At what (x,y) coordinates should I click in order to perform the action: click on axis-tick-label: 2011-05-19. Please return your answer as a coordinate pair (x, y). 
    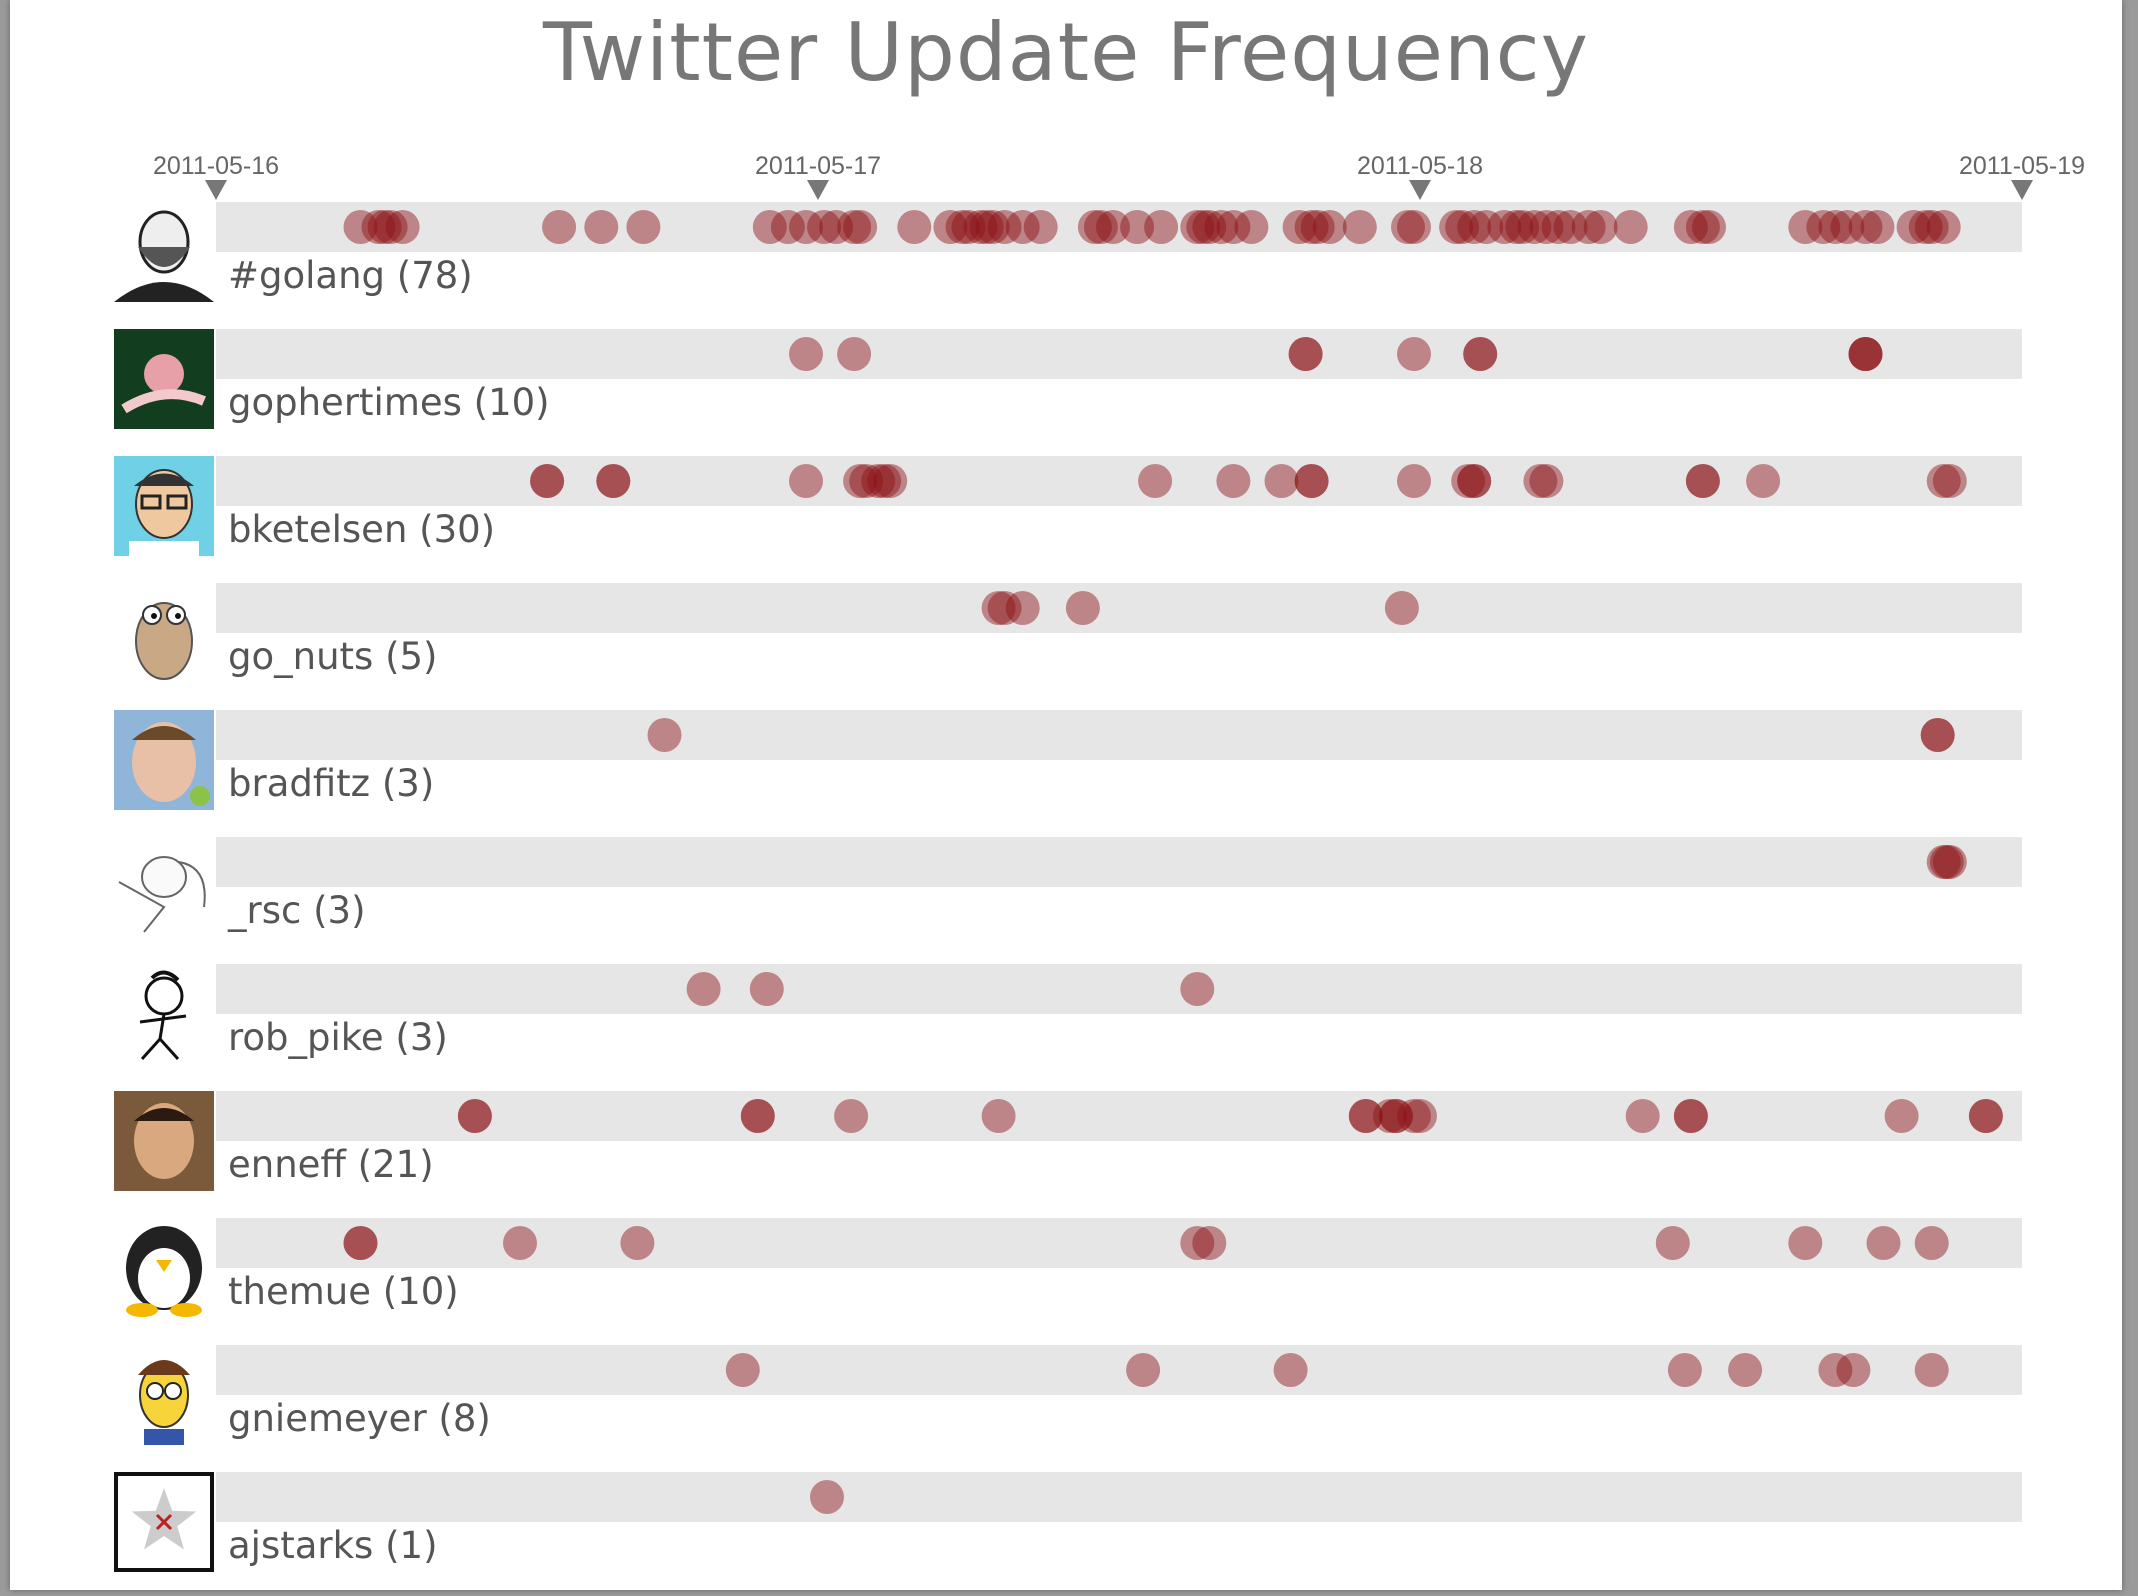
    Looking at the image, I should click on (2022, 166).